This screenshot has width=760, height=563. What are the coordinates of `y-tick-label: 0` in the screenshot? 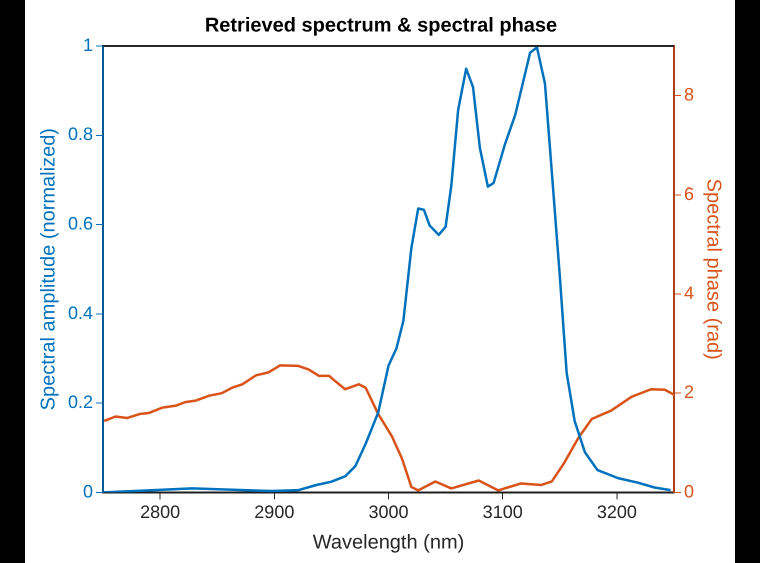 It's located at (88, 491).